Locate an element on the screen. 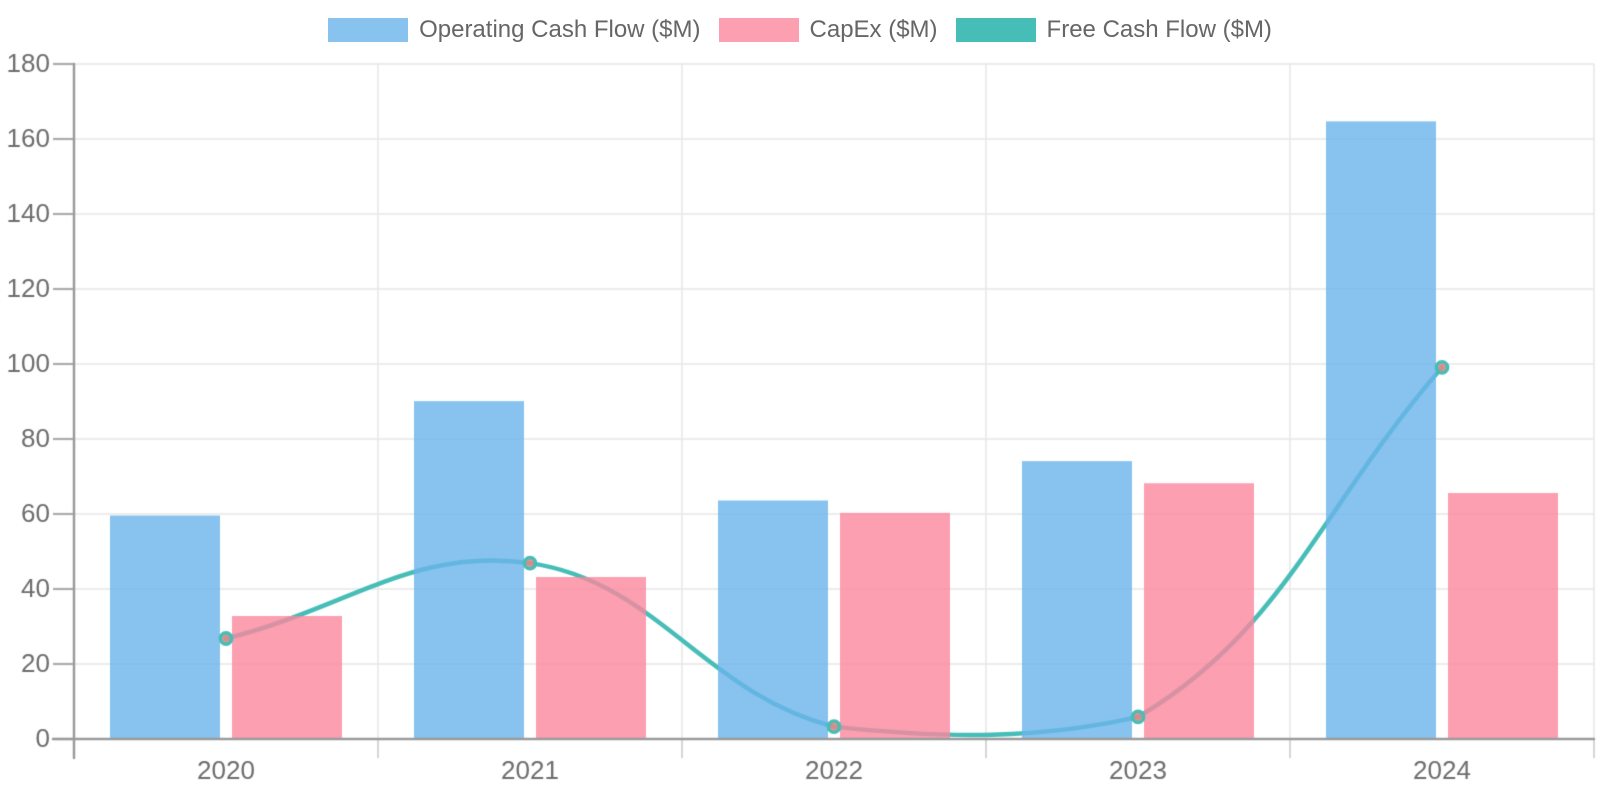 The image size is (1600, 800). legend-item-capex: CapEx ($M) is located at coordinates (828, 29).